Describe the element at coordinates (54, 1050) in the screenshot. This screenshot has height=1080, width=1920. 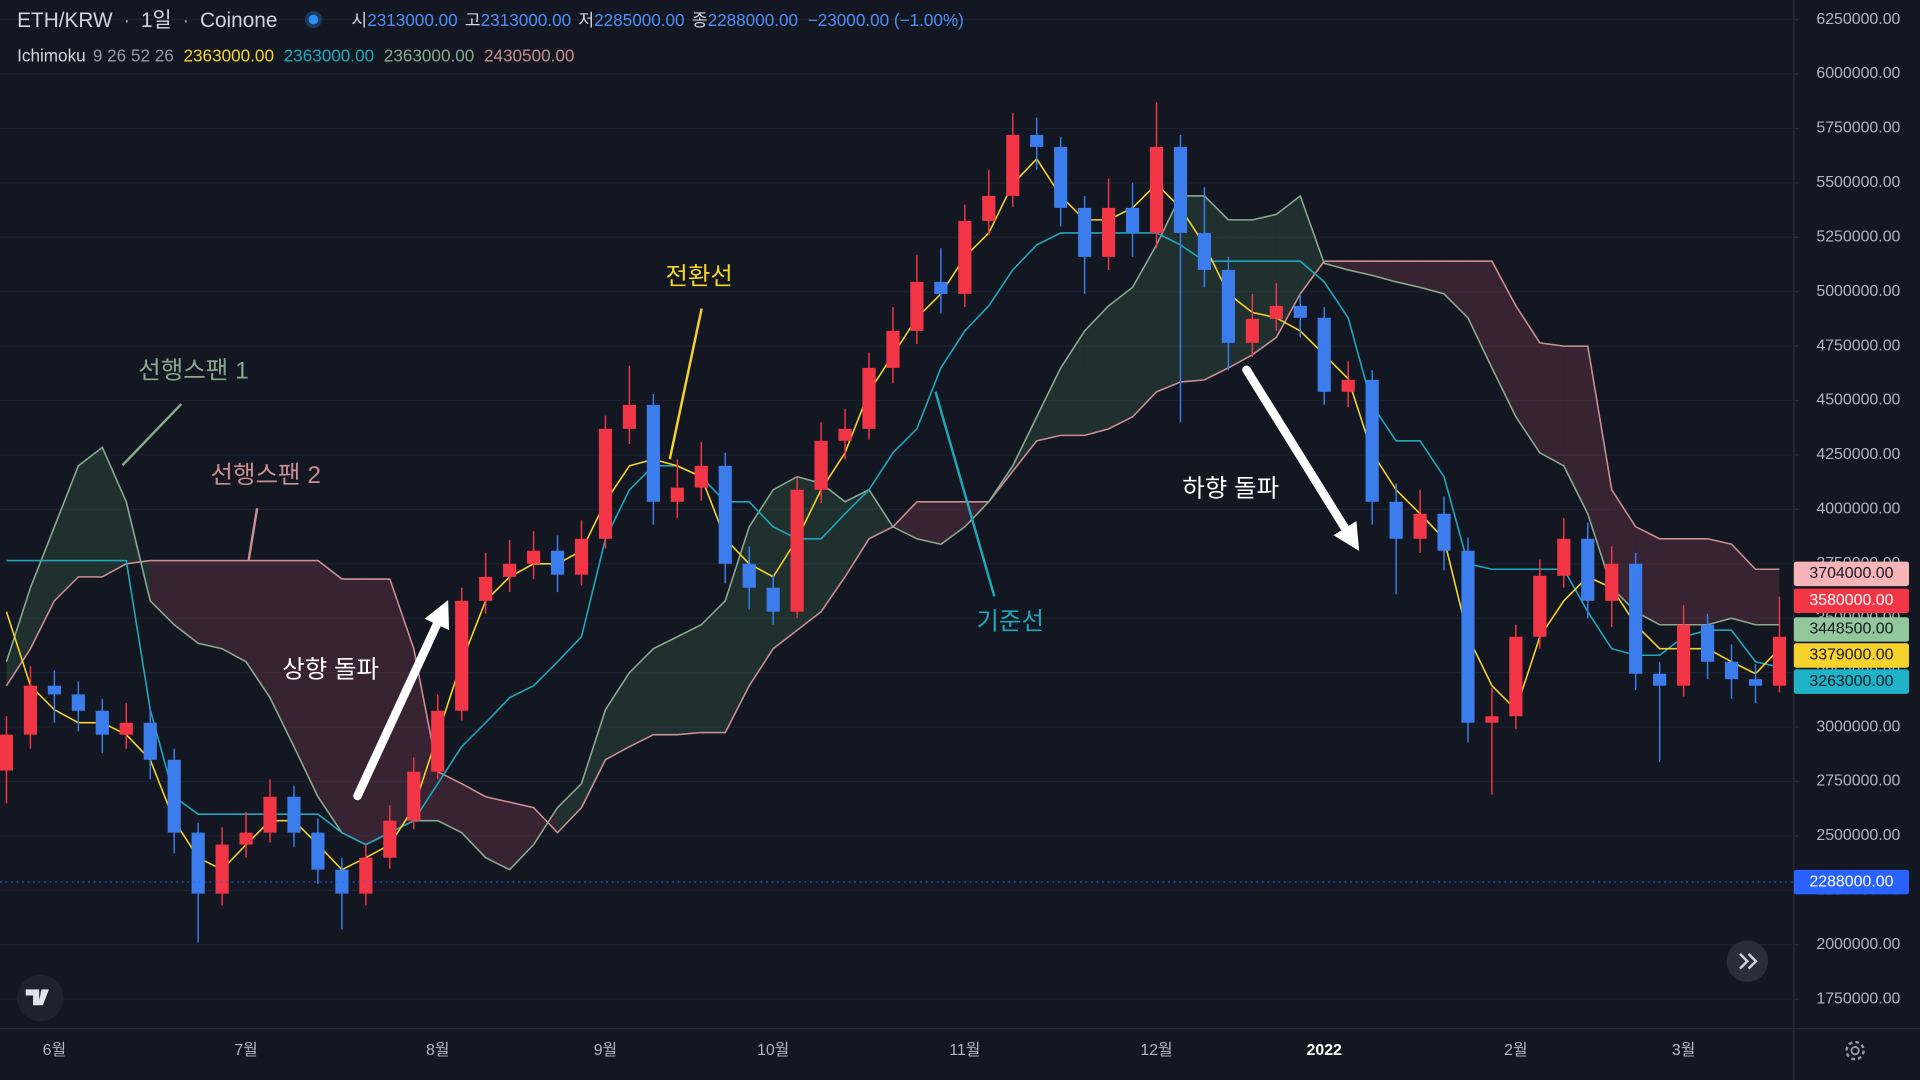
I see `x-tick-label: 6월` at that location.